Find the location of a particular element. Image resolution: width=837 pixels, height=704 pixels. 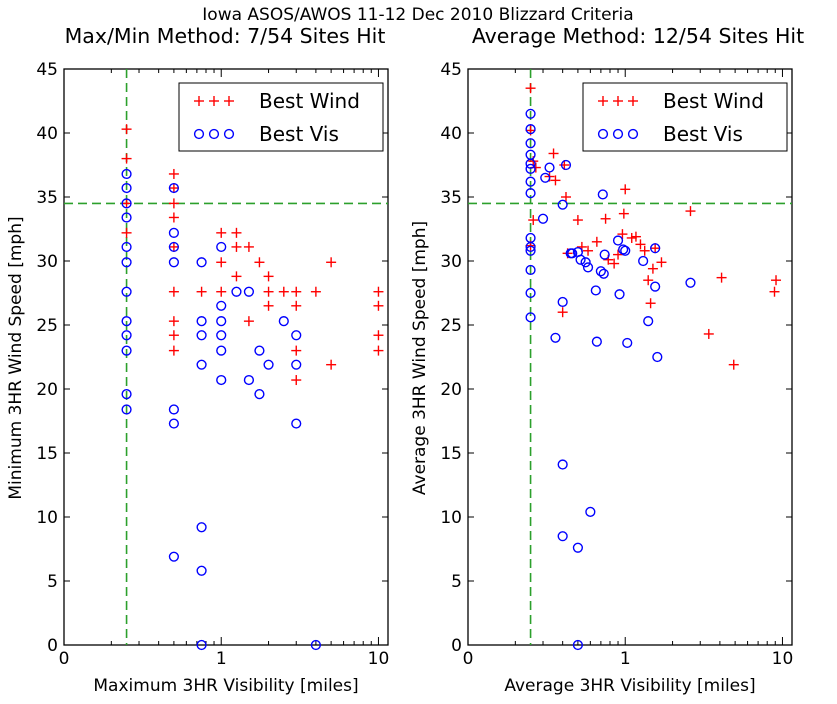

left-legend-entry-vis: Best Vis is located at coordinates (266, 134).